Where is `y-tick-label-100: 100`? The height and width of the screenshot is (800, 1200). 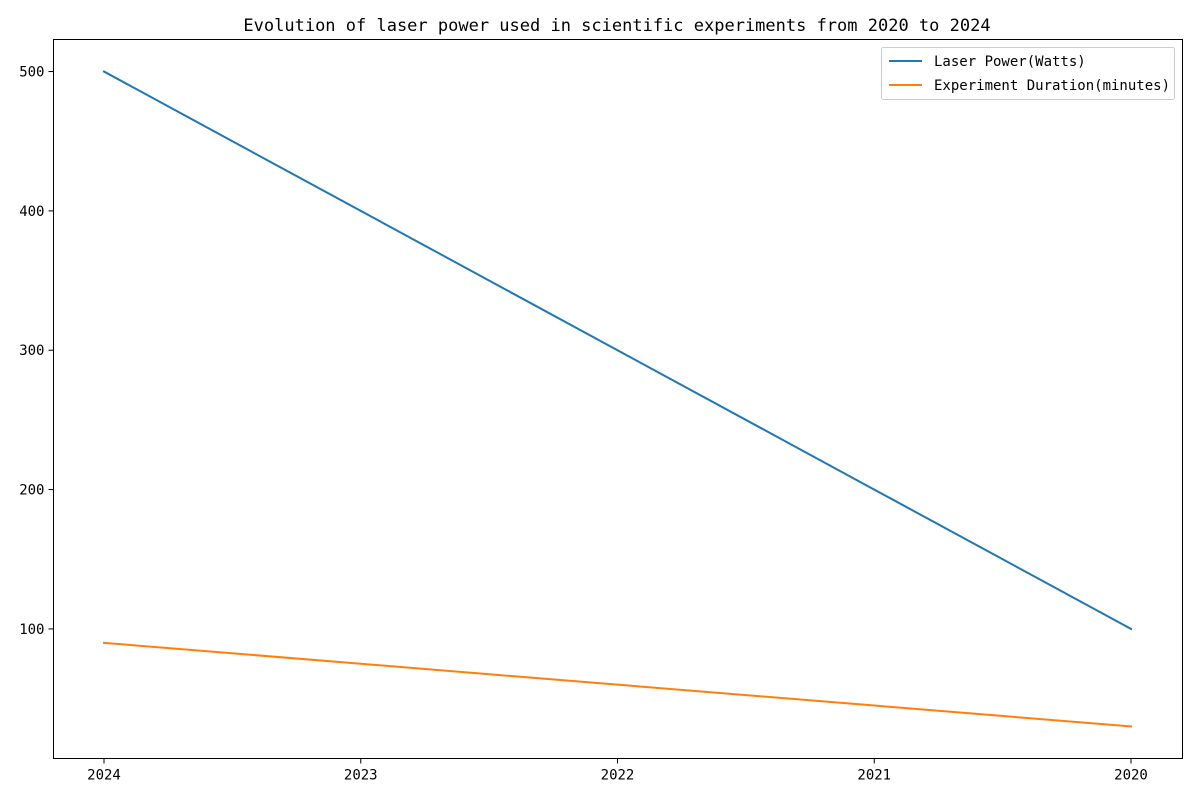 y-tick-label-100: 100 is located at coordinates (31, 630).